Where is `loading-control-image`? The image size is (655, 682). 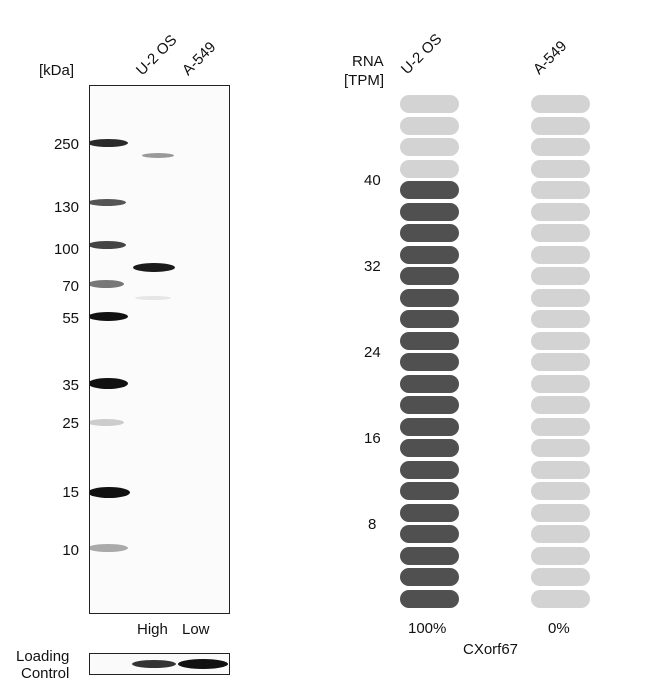 loading-control-image is located at coordinates (159, 664).